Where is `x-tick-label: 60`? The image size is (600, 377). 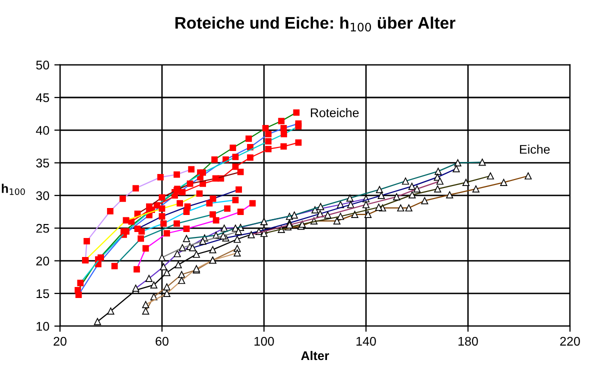 x-tick-label: 60 is located at coordinates (162, 341).